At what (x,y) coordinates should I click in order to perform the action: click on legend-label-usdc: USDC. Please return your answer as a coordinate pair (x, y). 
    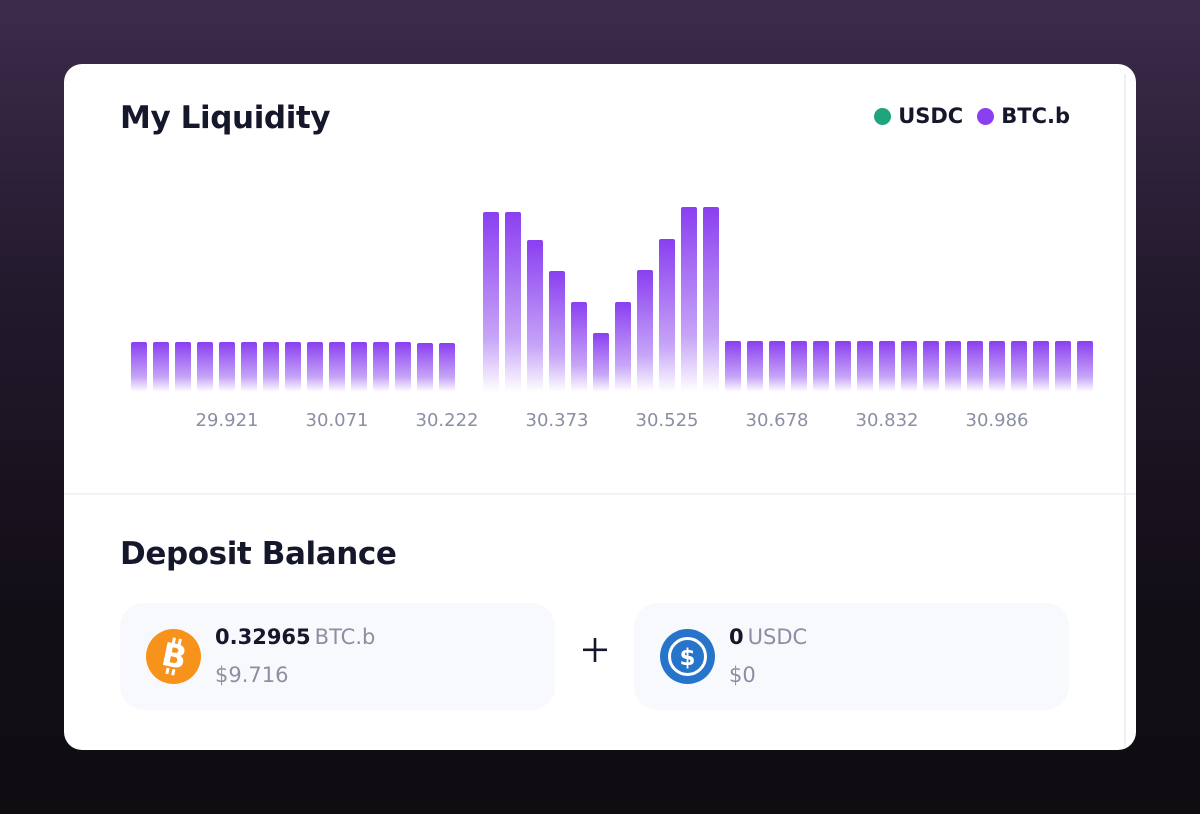
    Looking at the image, I should click on (931, 116).